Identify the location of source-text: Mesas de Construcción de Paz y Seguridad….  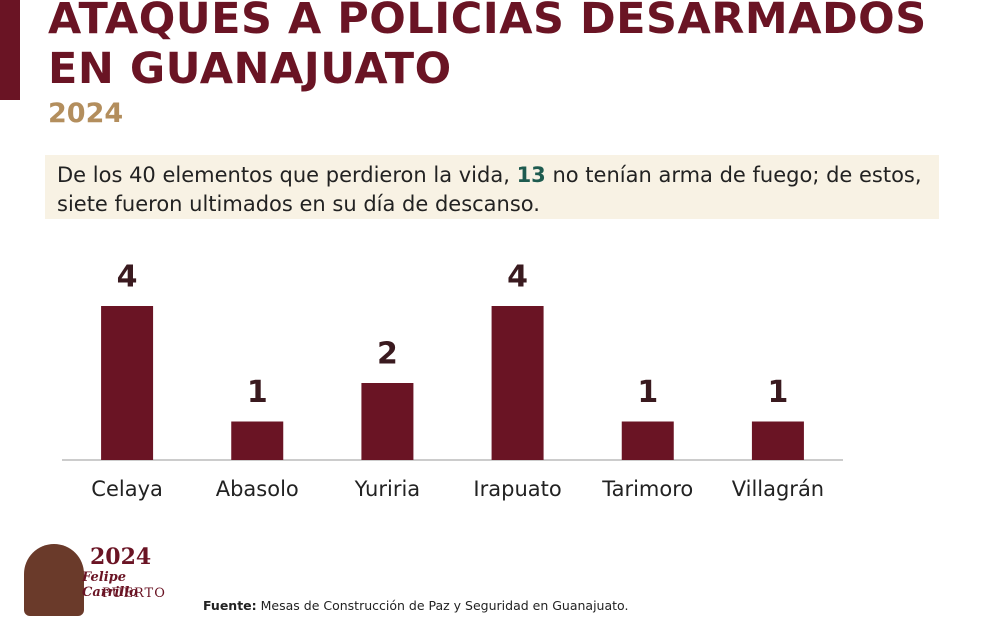
(444, 605).